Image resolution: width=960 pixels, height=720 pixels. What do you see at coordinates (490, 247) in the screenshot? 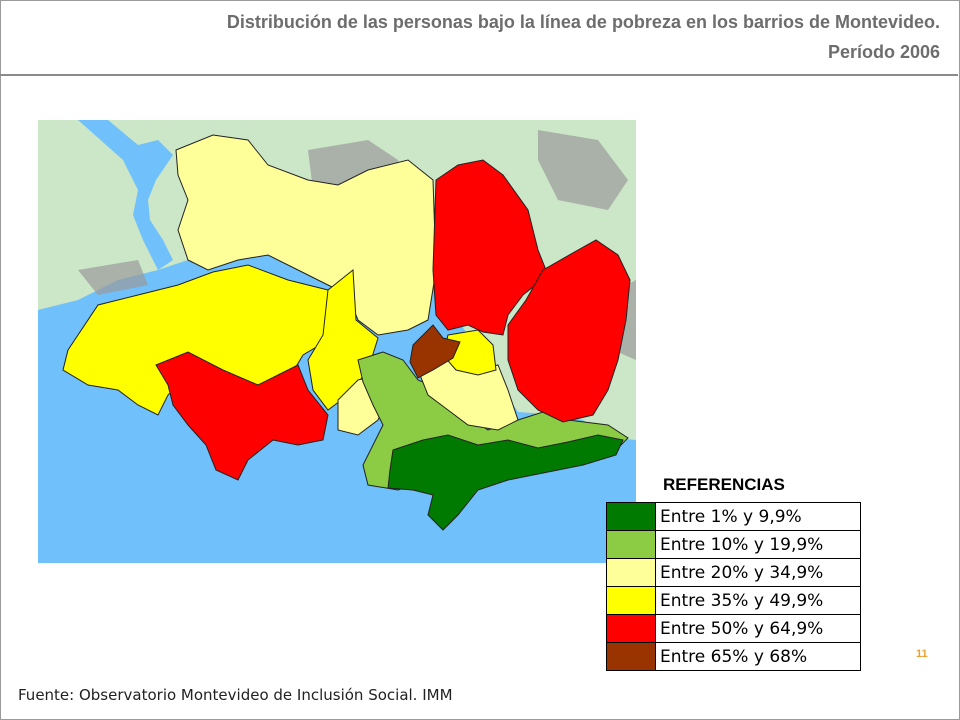
I see `zone-50-64-ne` at bounding box center [490, 247].